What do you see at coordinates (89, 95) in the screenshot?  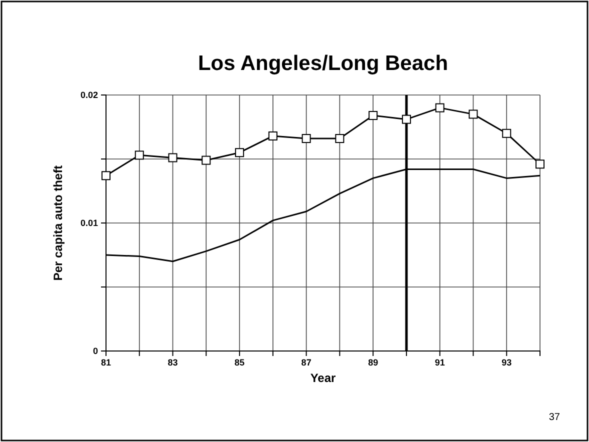 I see `y-tick-label: 0.02` at bounding box center [89, 95].